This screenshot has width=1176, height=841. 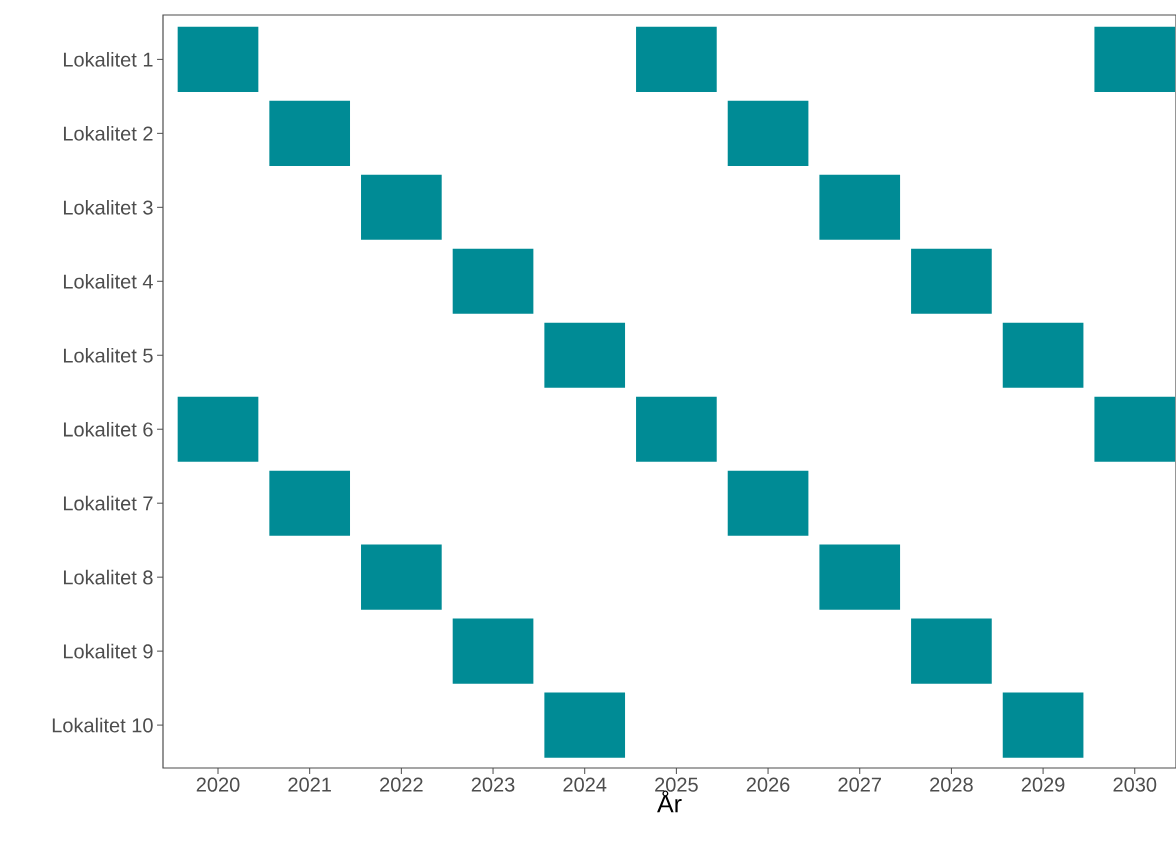 What do you see at coordinates (859, 784) in the screenshot?
I see `x-tick-label: 2027` at bounding box center [859, 784].